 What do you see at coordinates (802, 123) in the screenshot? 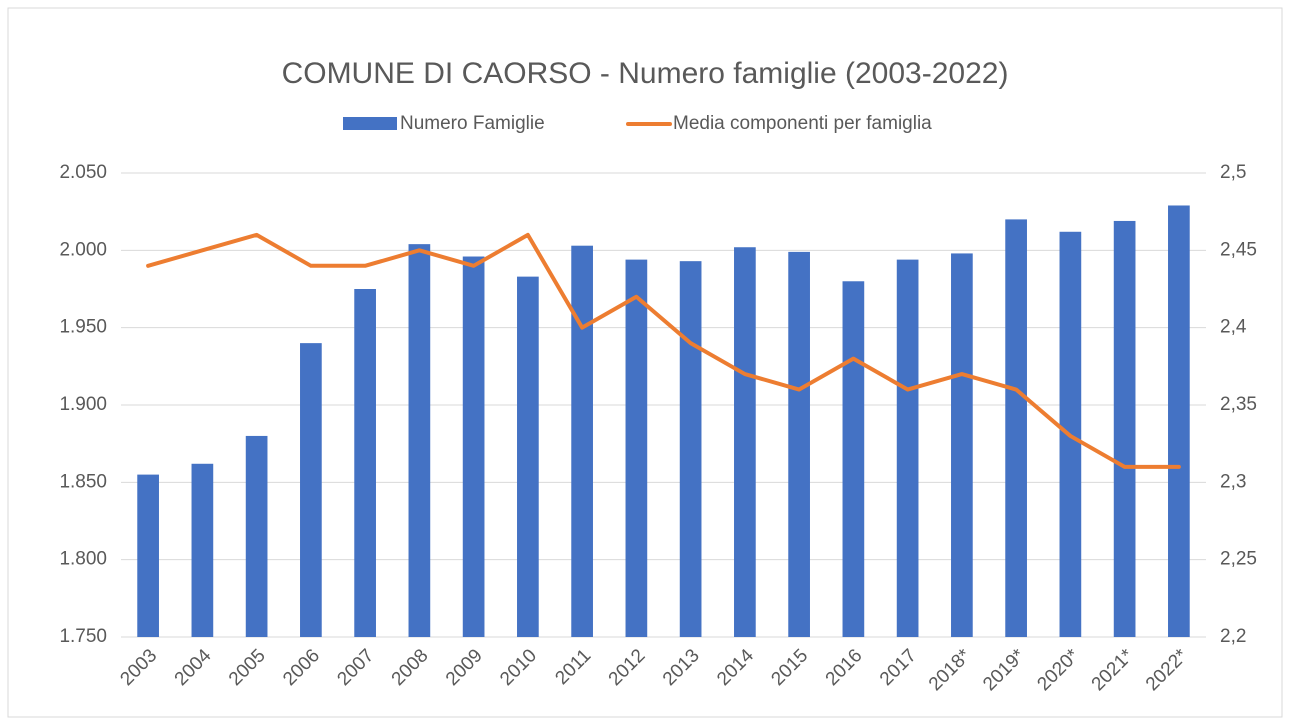
I see `legend-label: Media componenti per famiglia` at bounding box center [802, 123].